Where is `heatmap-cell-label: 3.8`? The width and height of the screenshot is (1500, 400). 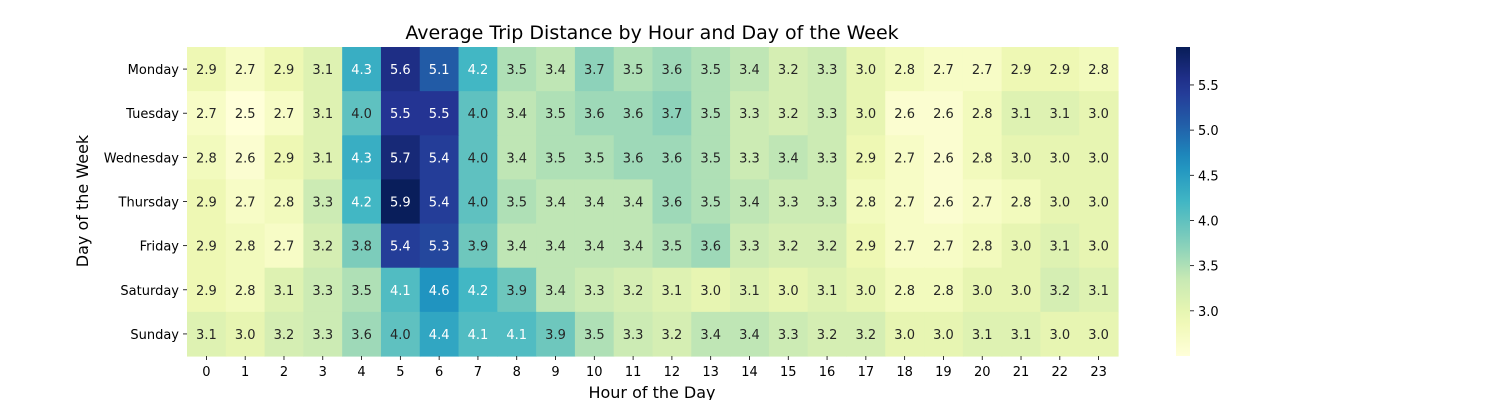
heatmap-cell-label: 3.8 is located at coordinates (361, 247).